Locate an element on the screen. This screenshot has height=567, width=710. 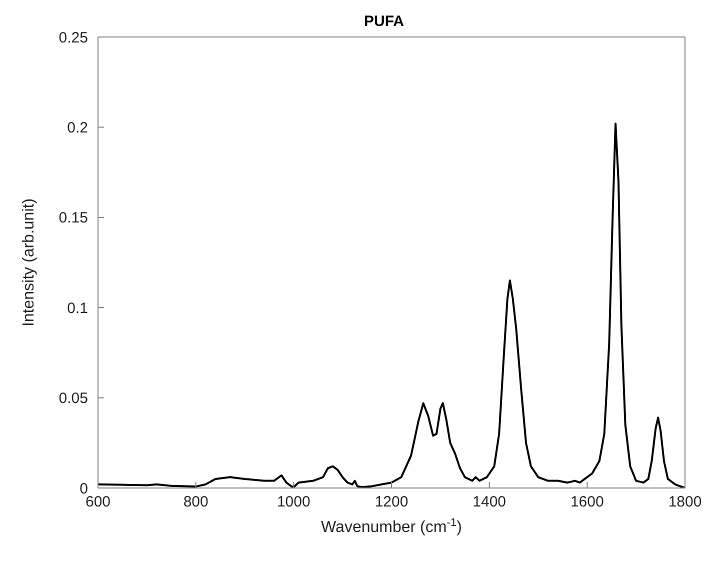
x-tick-label: 1000 is located at coordinates (293, 502).